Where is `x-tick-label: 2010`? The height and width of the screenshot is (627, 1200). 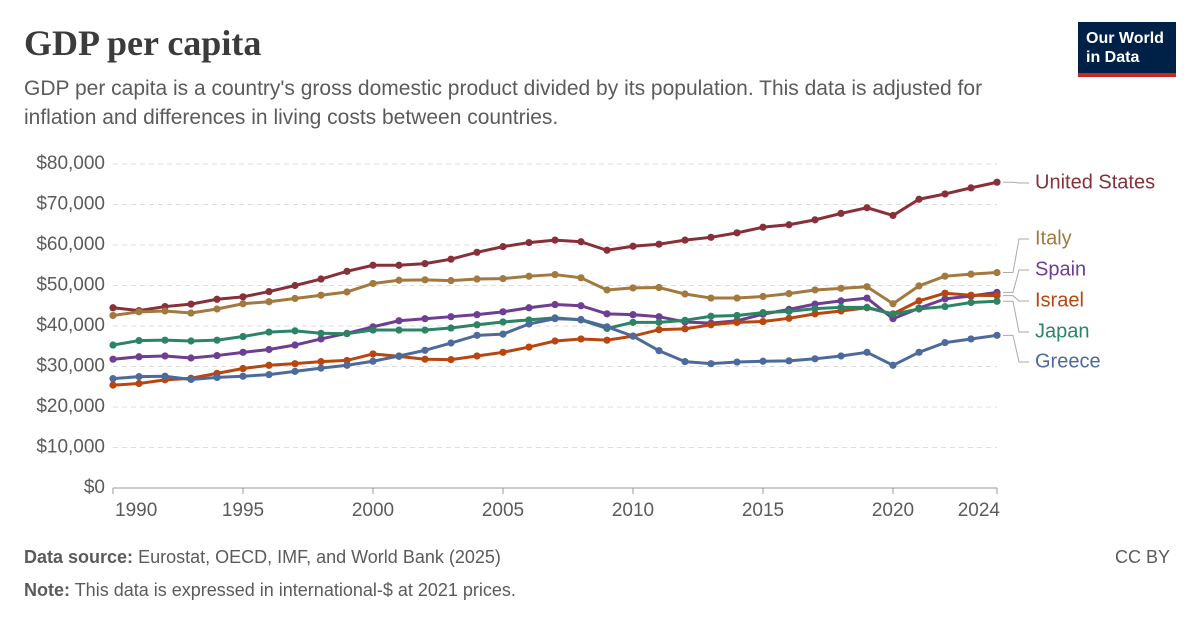
x-tick-label: 2010 is located at coordinates (633, 510).